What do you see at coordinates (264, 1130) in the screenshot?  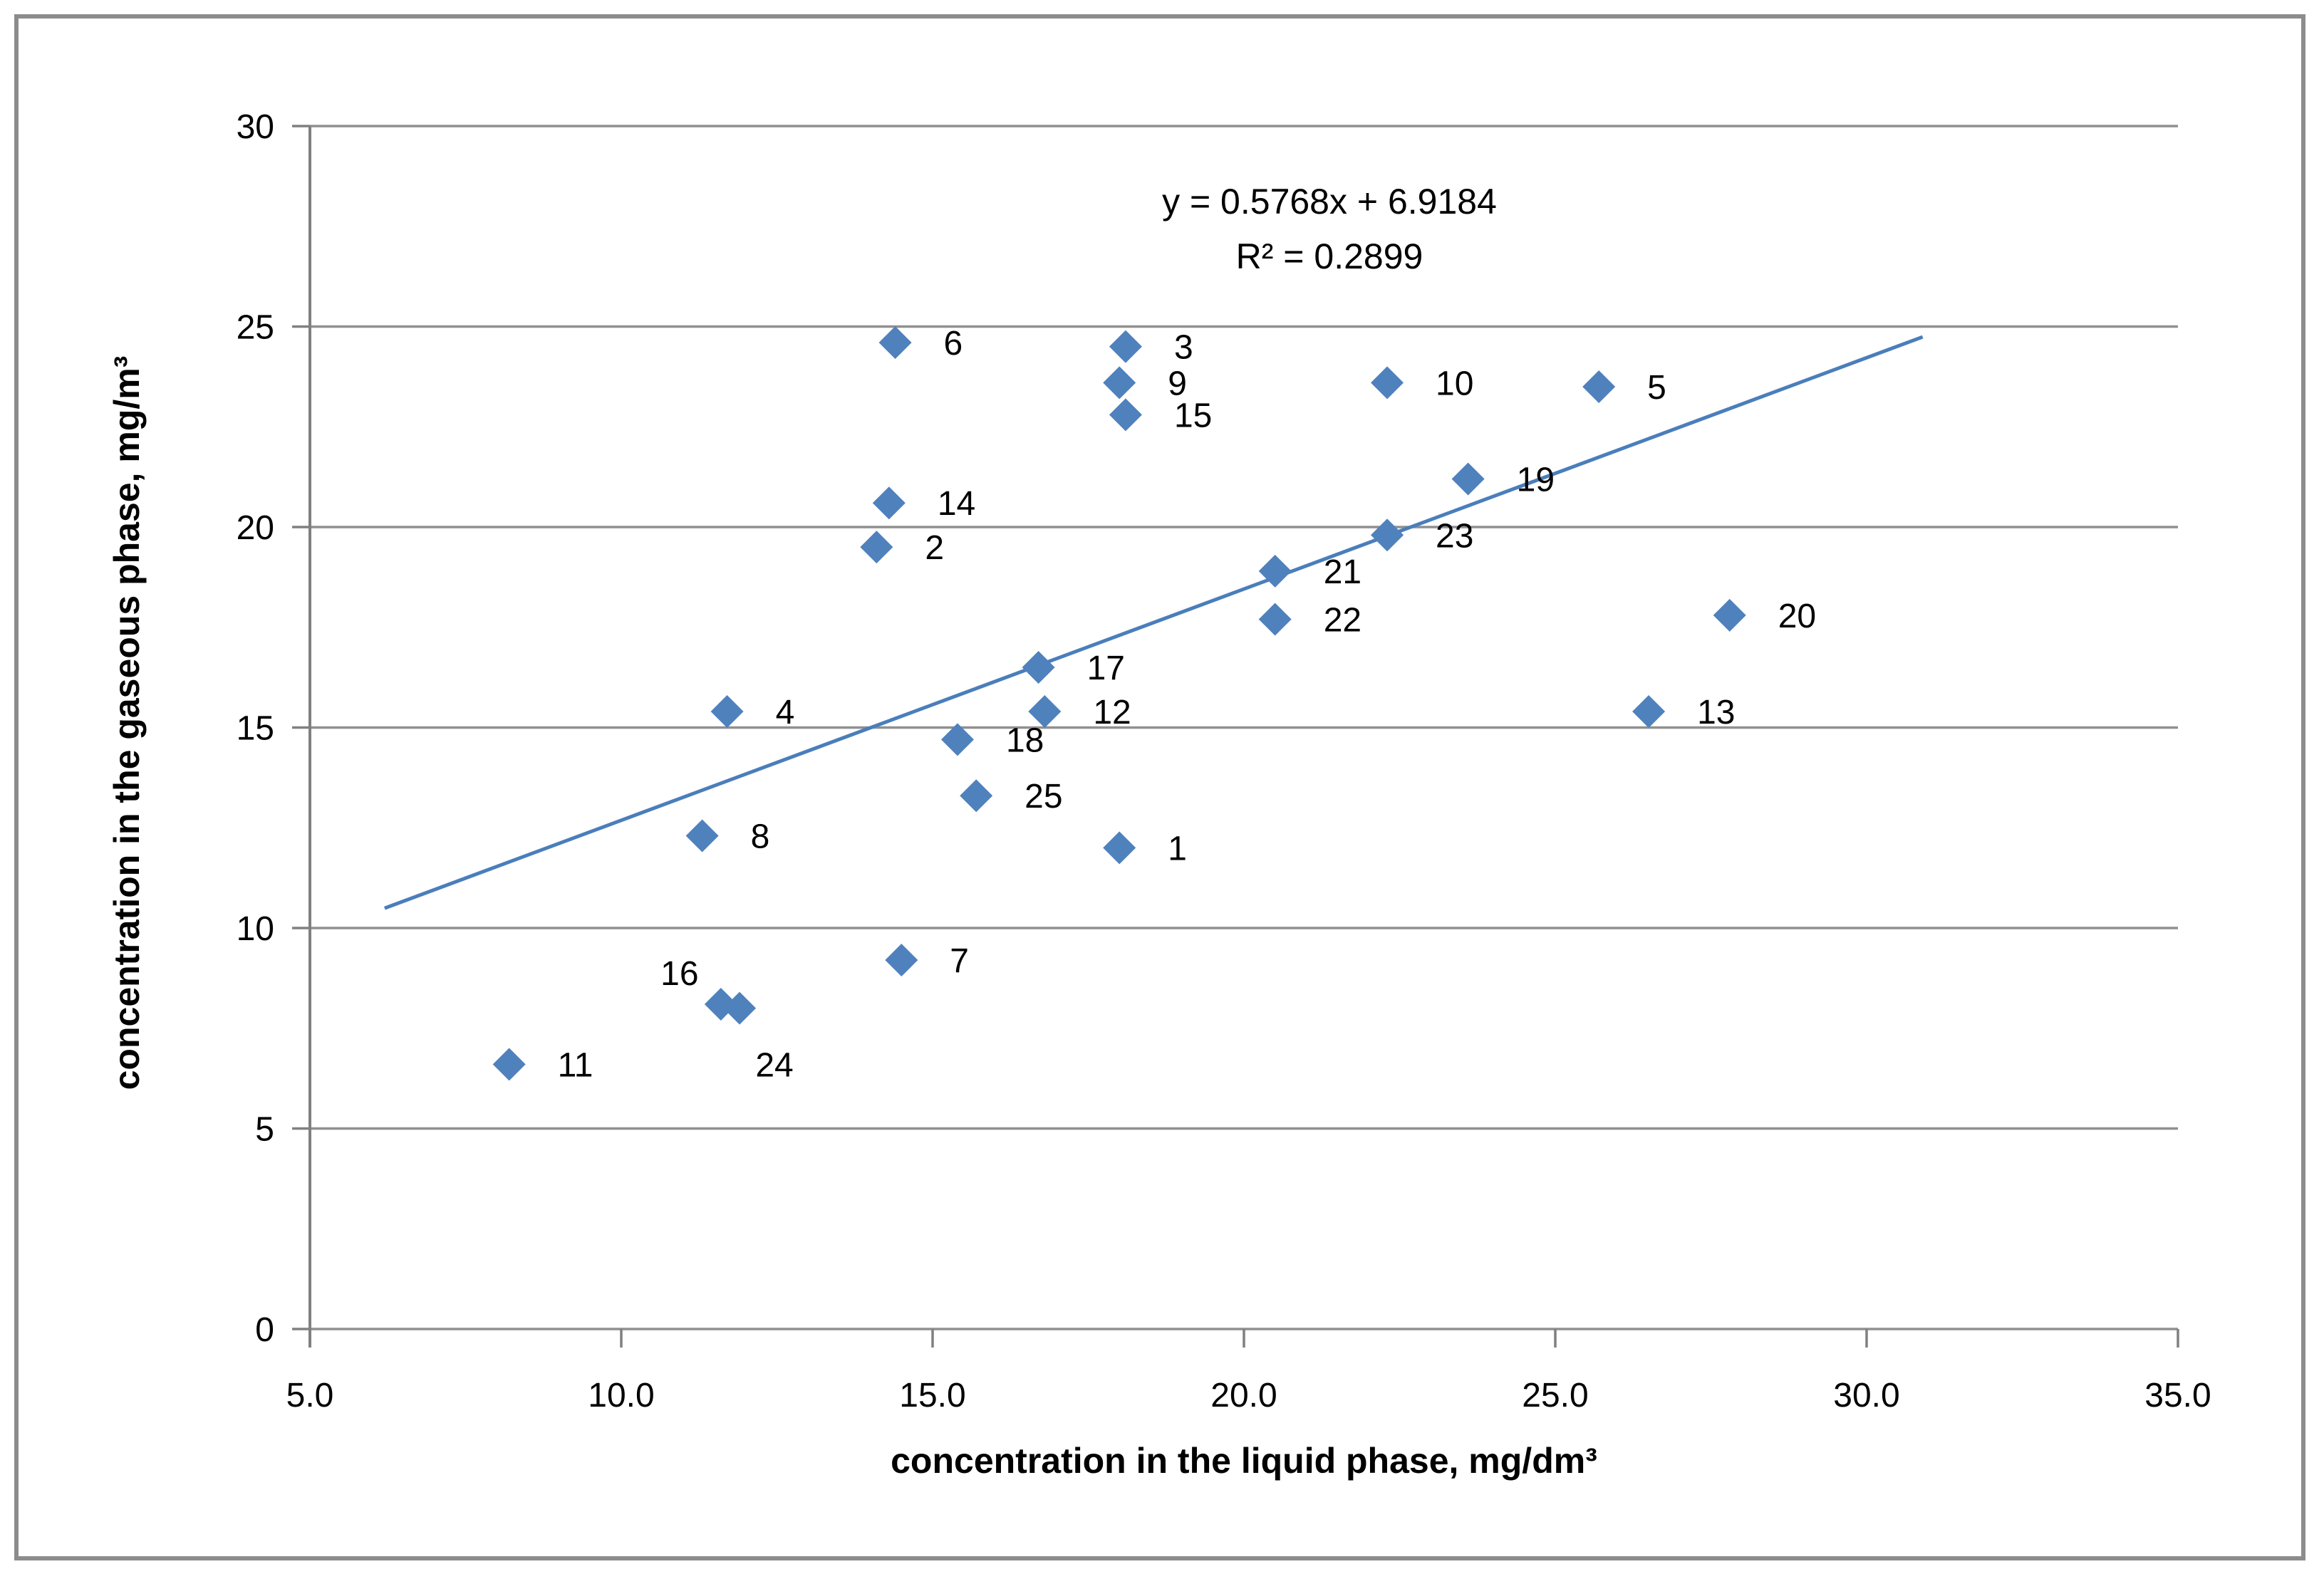 I see `y-tick-label: 5` at bounding box center [264, 1130].